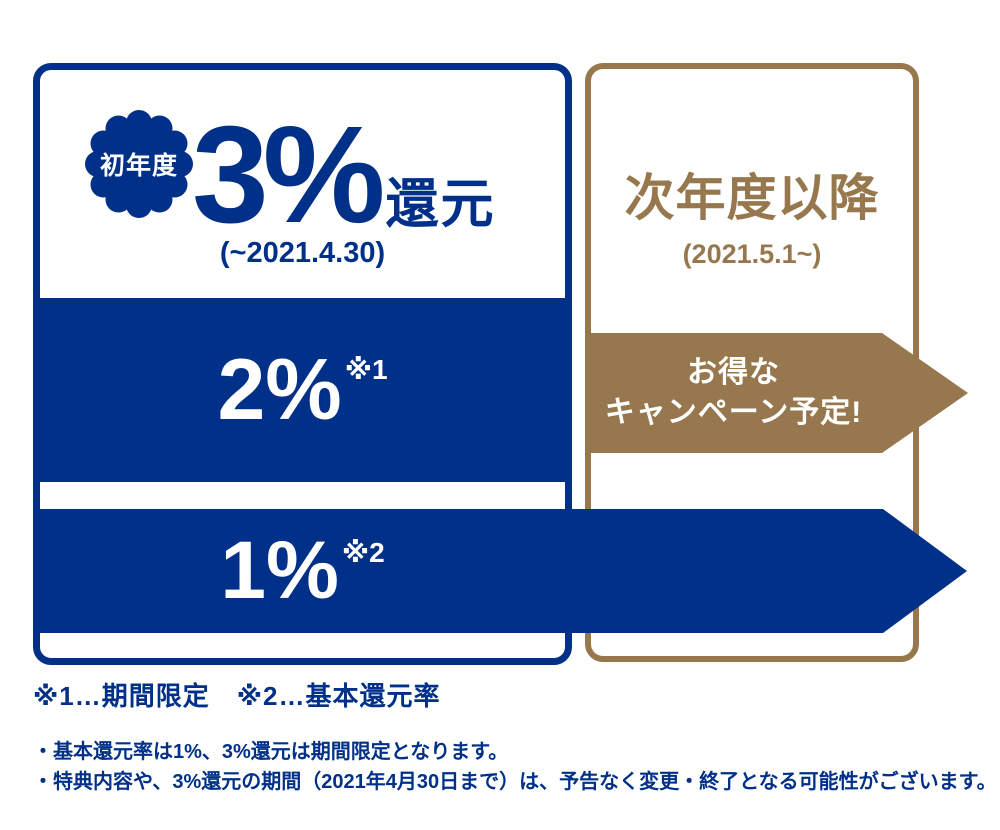 The width and height of the screenshot is (1000, 830). I want to click on rate-suffix: 還元, so click(440, 204).